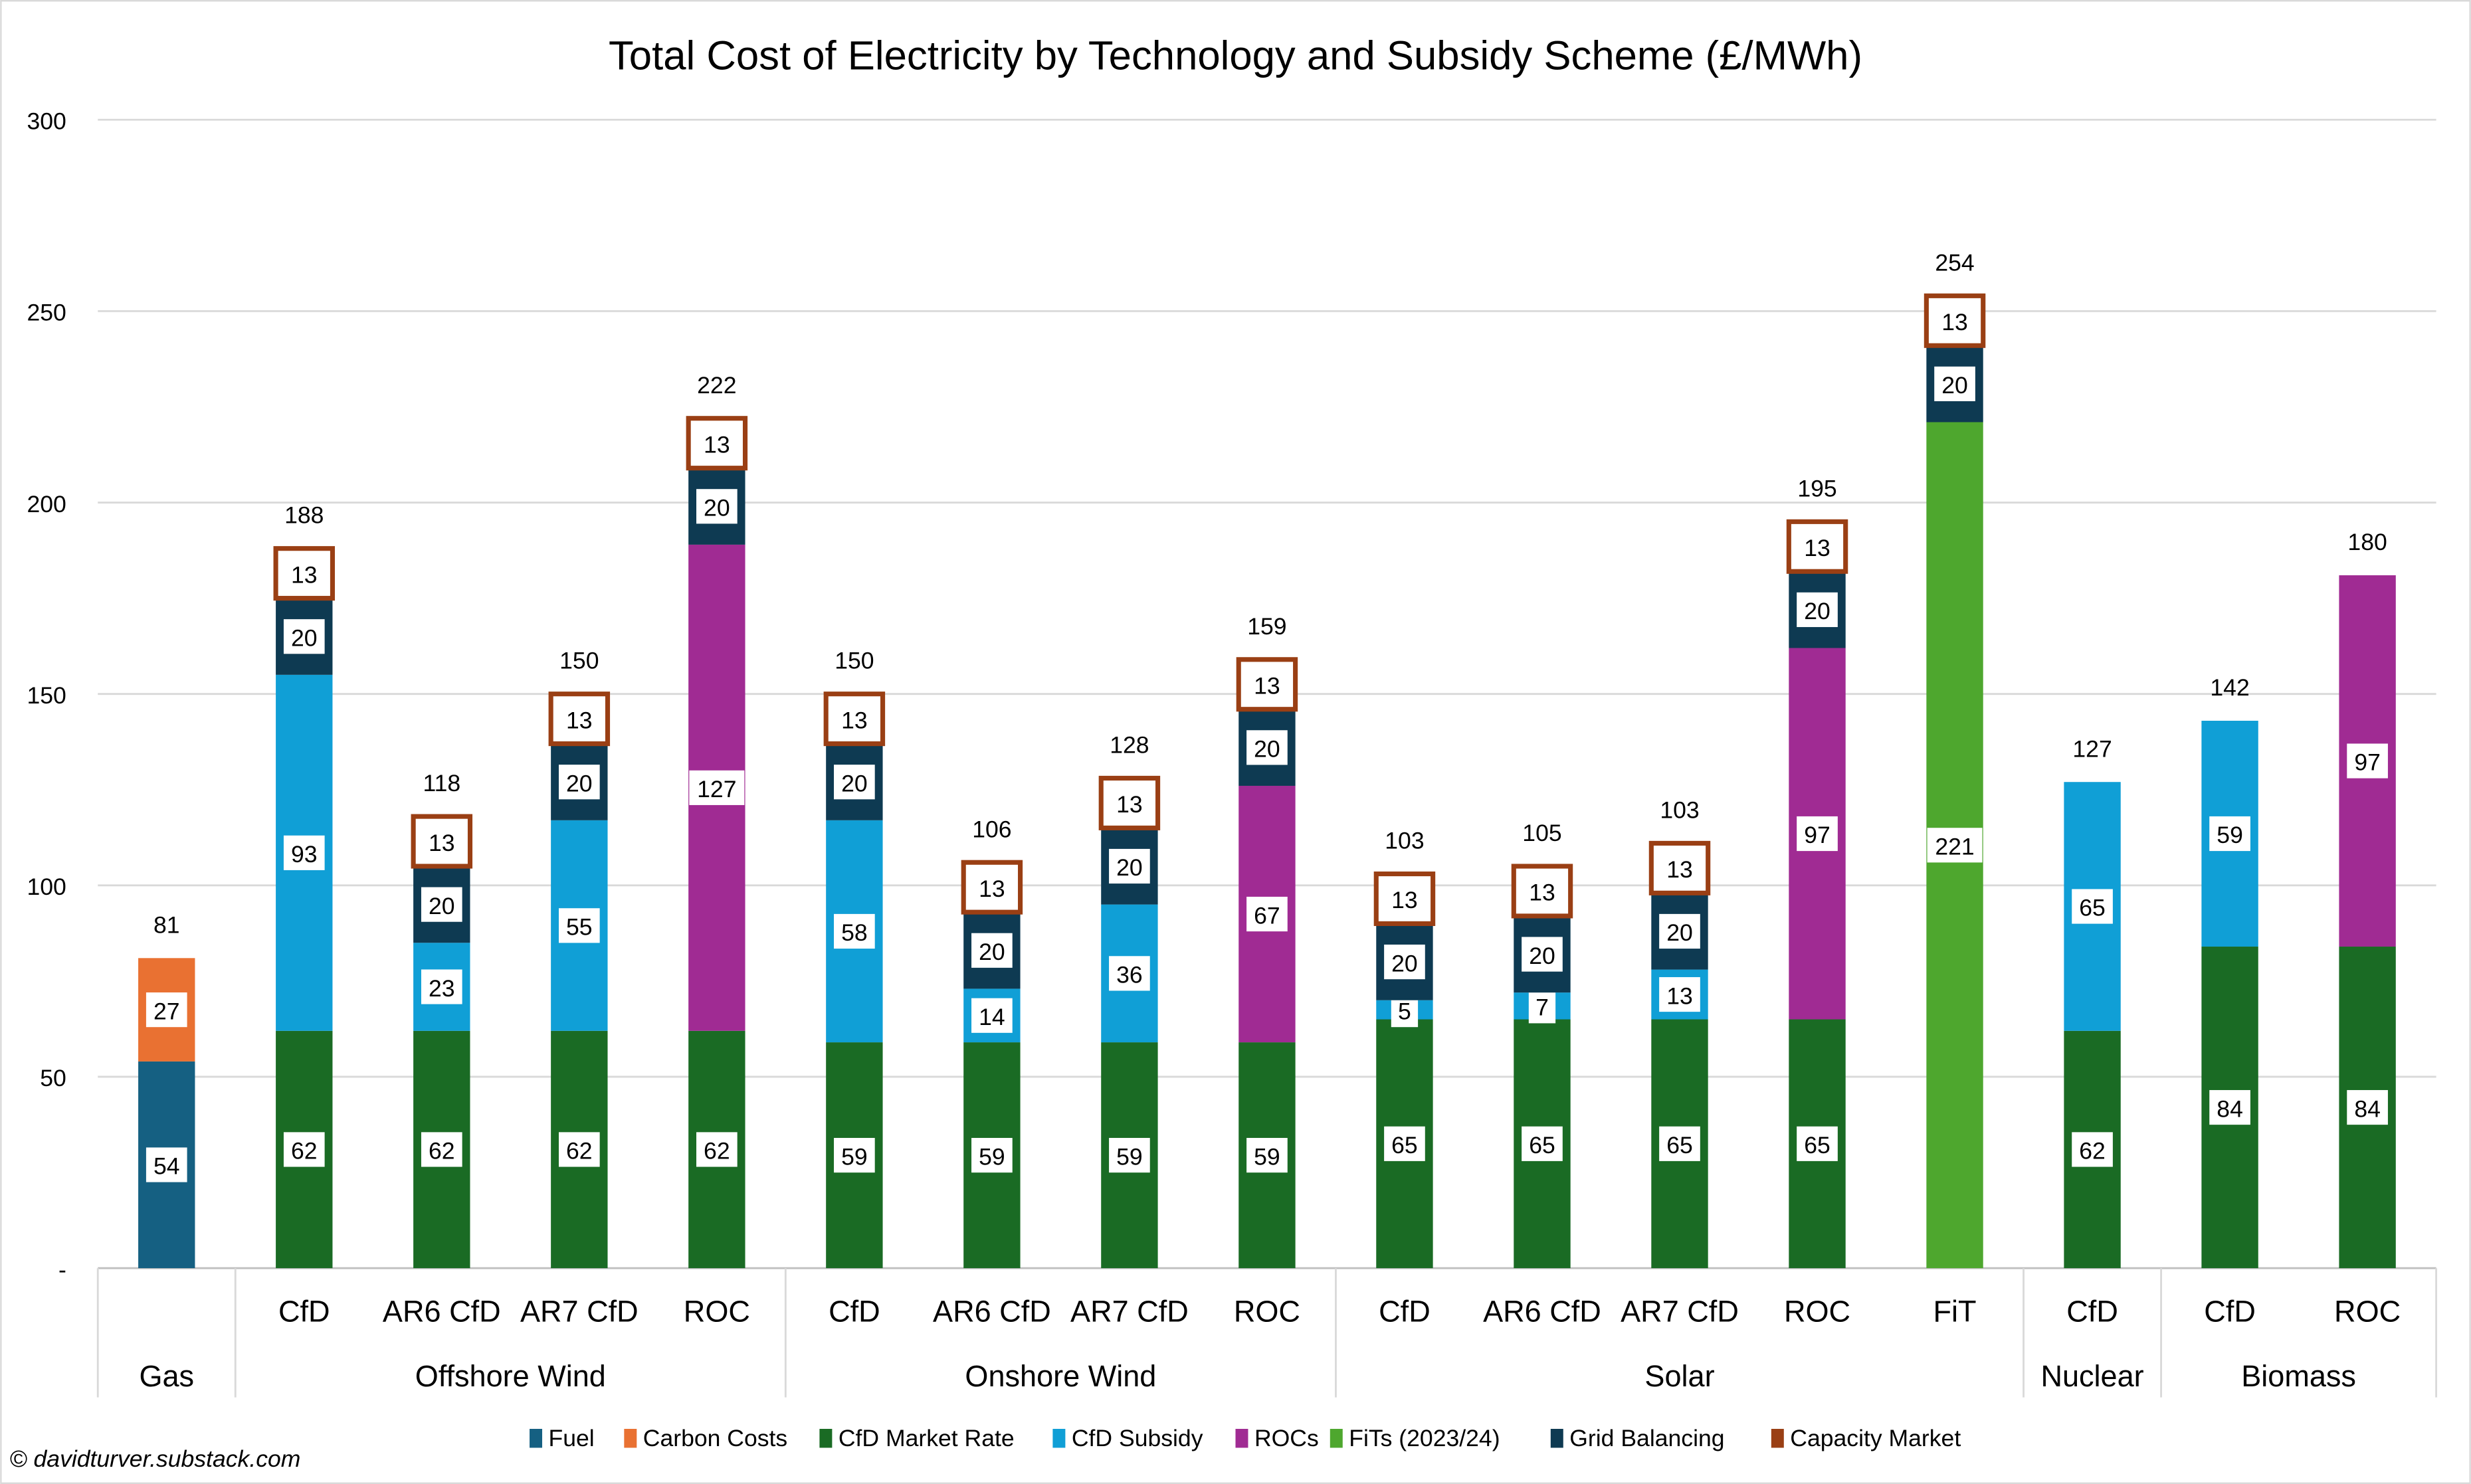 The image size is (2471, 1484). I want to click on bar-stack: 65 97 20 13 195, so click(1817, 872).